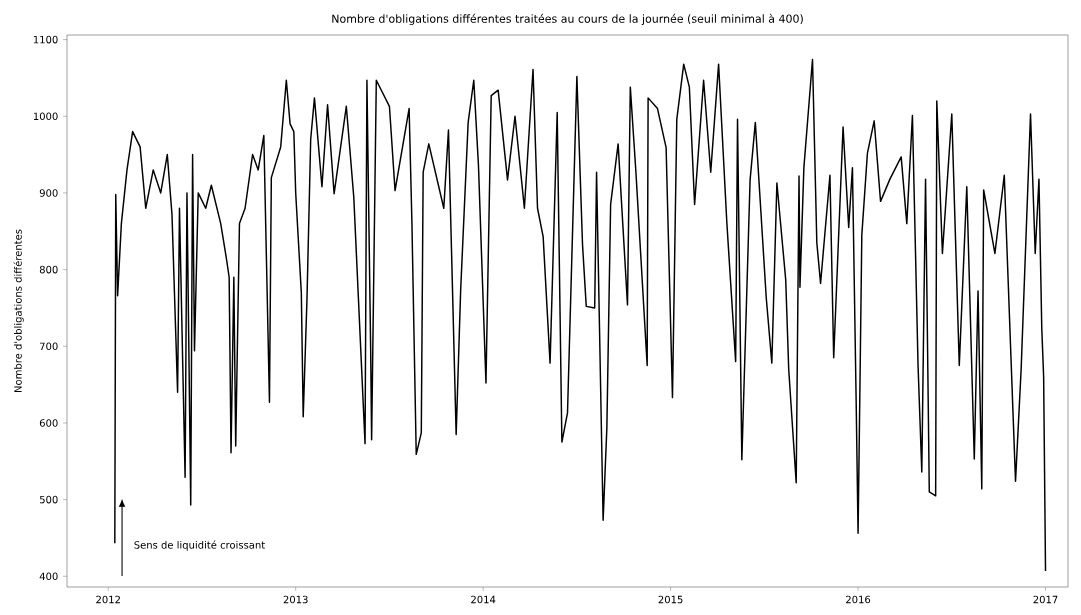 Image resolution: width=1081 pixels, height=615 pixels. What do you see at coordinates (483, 599) in the screenshot?
I see `x-tick-label: 2014` at bounding box center [483, 599].